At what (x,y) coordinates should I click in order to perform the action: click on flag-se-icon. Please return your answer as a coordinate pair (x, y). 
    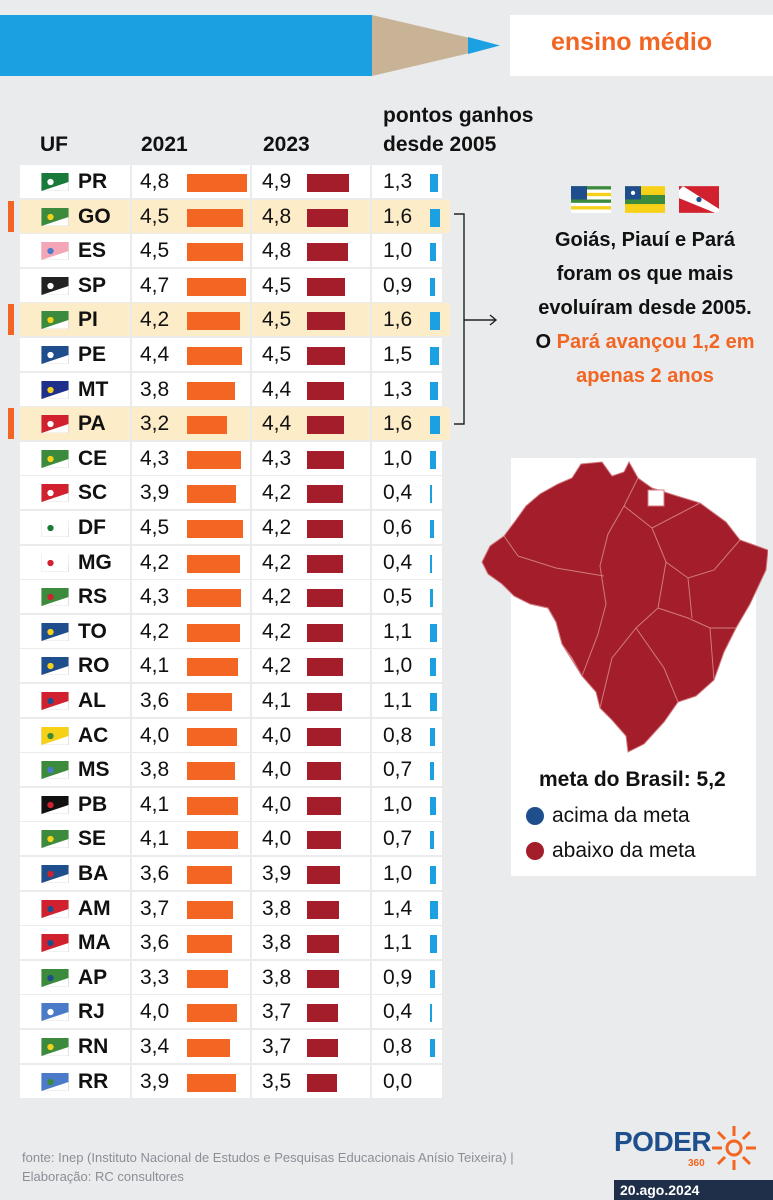
    Looking at the image, I should click on (55, 839).